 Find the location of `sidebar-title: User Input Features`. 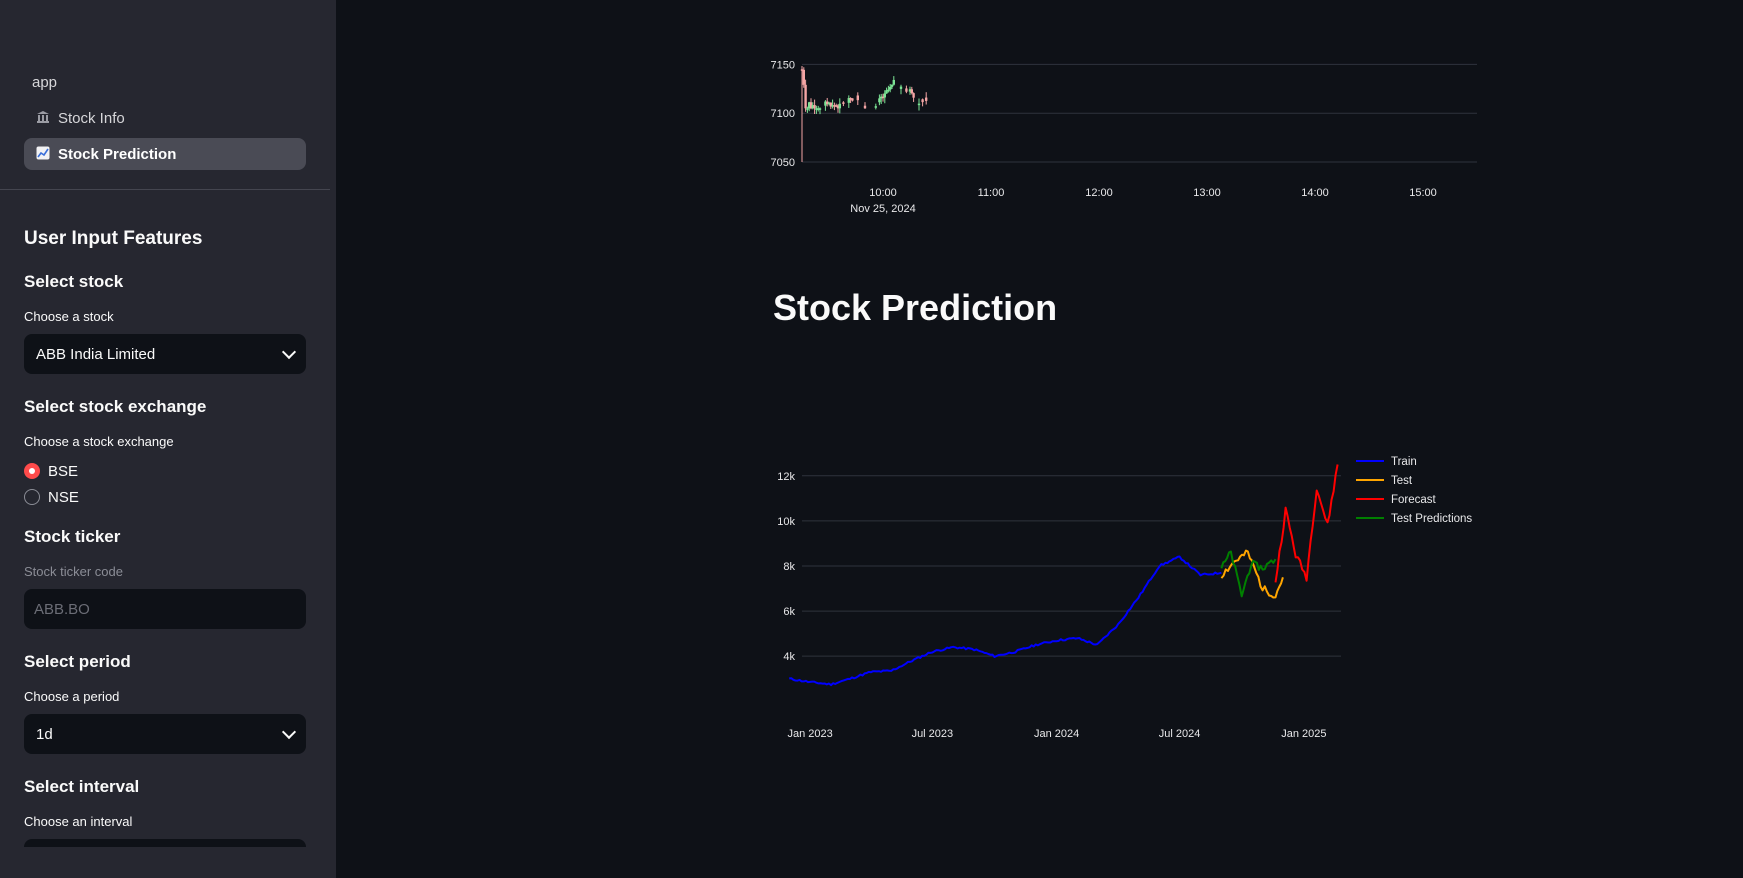

sidebar-title: User Input Features is located at coordinates (113, 238).